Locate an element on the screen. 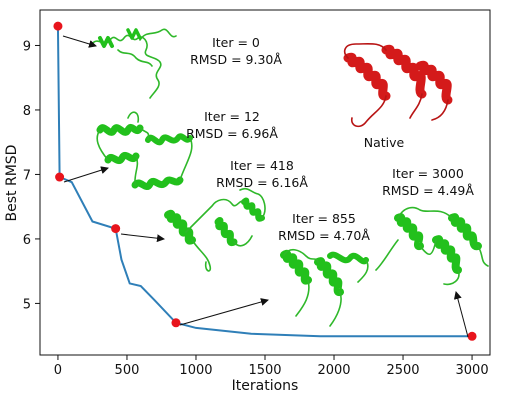 This screenshot has width=507, height=403. annotation-rmsd-12: RMSD = 6.96Å is located at coordinates (232, 133).